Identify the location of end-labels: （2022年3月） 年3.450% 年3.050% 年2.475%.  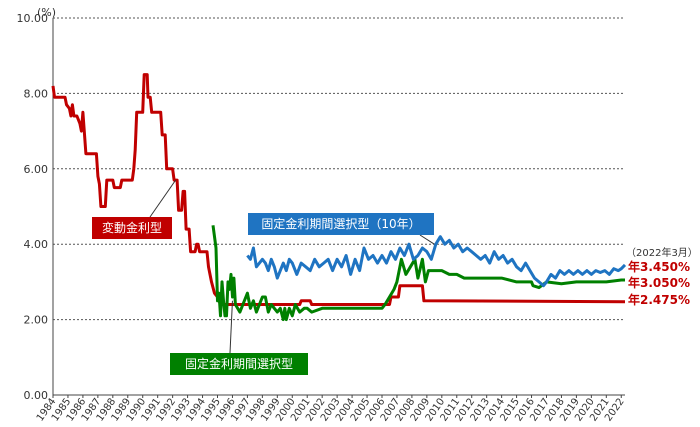
(662, 276).